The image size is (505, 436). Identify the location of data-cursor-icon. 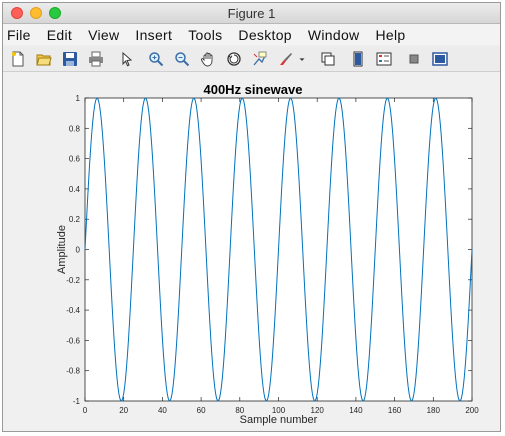
(260, 58).